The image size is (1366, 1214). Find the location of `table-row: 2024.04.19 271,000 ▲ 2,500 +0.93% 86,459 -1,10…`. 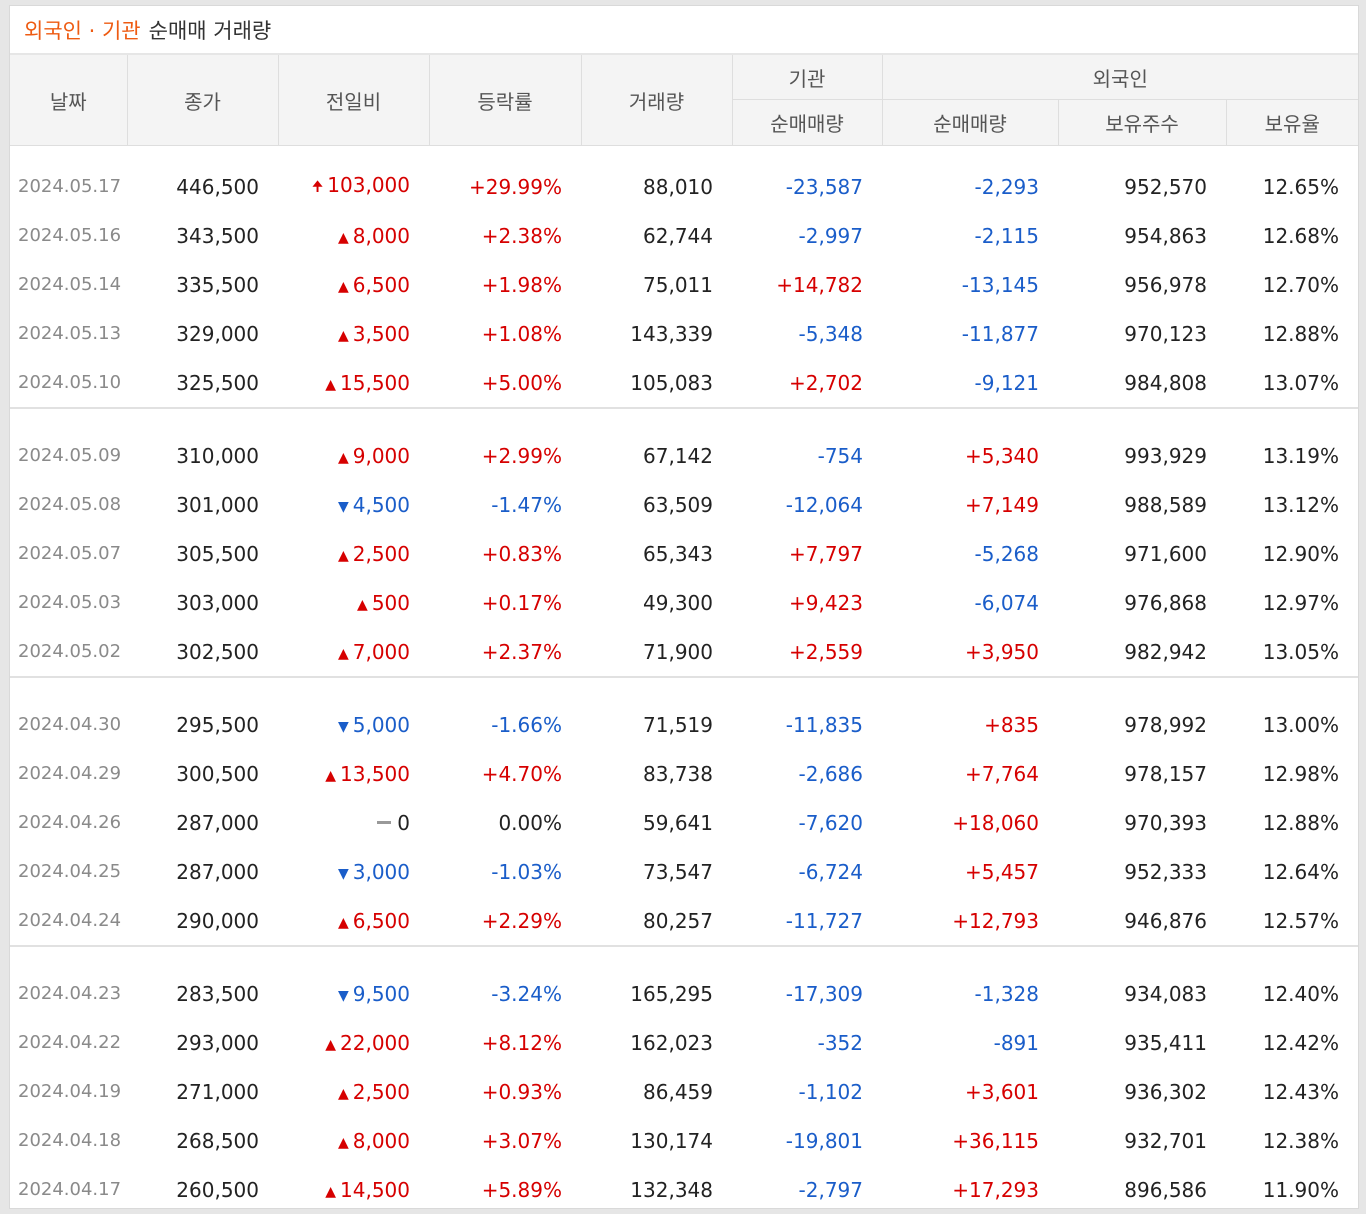

table-row: 2024.04.19 271,000 ▲ 2,500 +0.93% 86,459 -1,10… is located at coordinates (684, 1091).